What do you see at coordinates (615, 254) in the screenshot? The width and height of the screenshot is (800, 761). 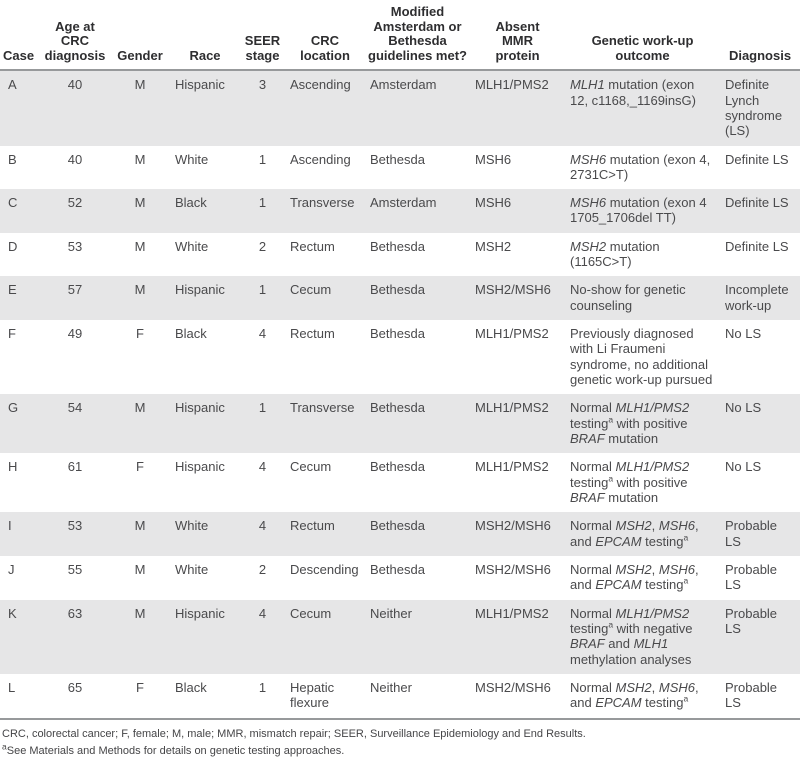 I see `cell-outcome: MSH2 mutation (1165C>T)` at bounding box center [615, 254].